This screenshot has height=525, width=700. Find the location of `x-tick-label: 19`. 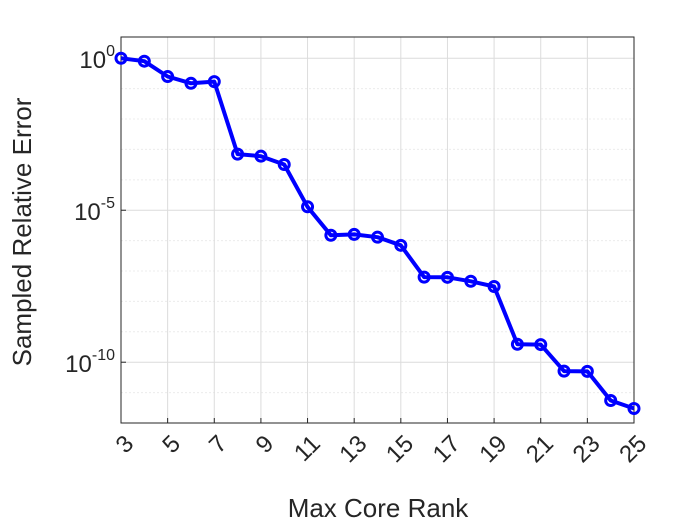

x-tick-label: 19 is located at coordinates (493, 449).